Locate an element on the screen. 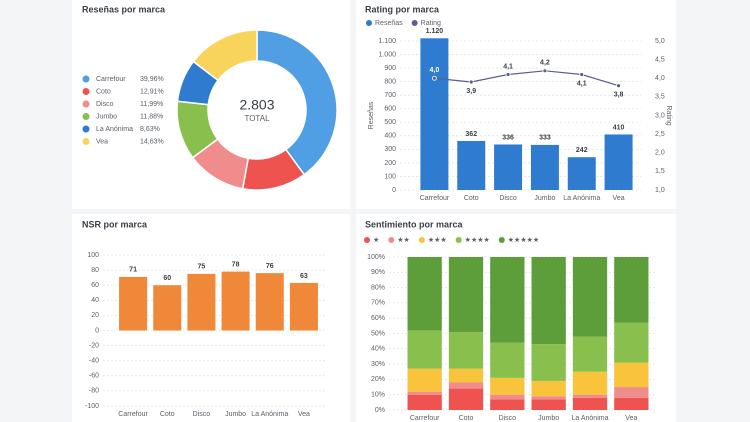 The height and width of the screenshot is (422, 750). y-tick-label: -40 is located at coordinates (94, 361).